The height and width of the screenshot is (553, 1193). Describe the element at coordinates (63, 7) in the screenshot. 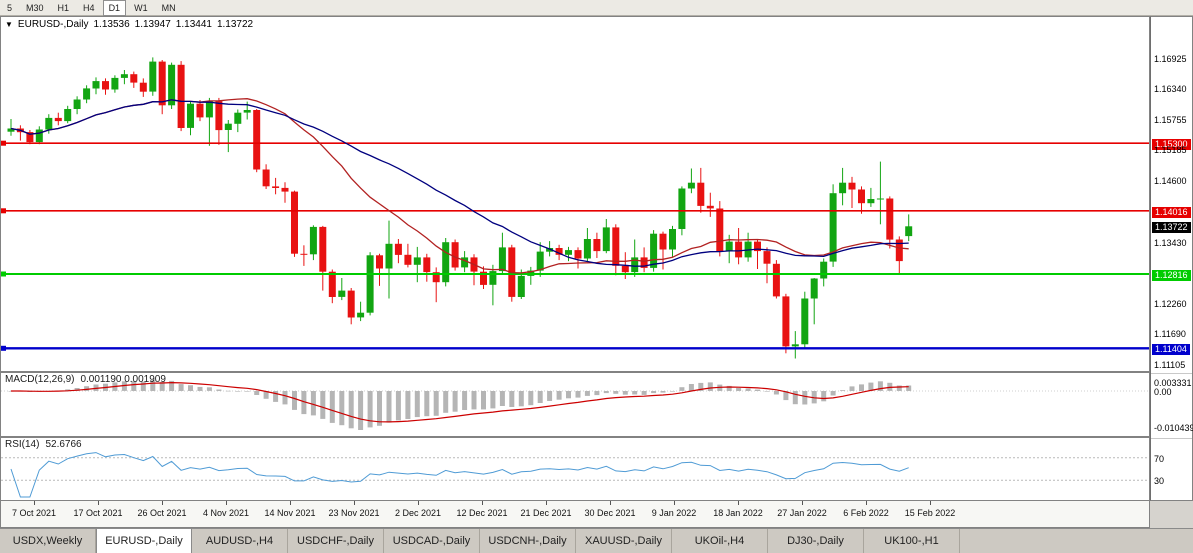

I see `timeframe-button-h1: H1` at that location.